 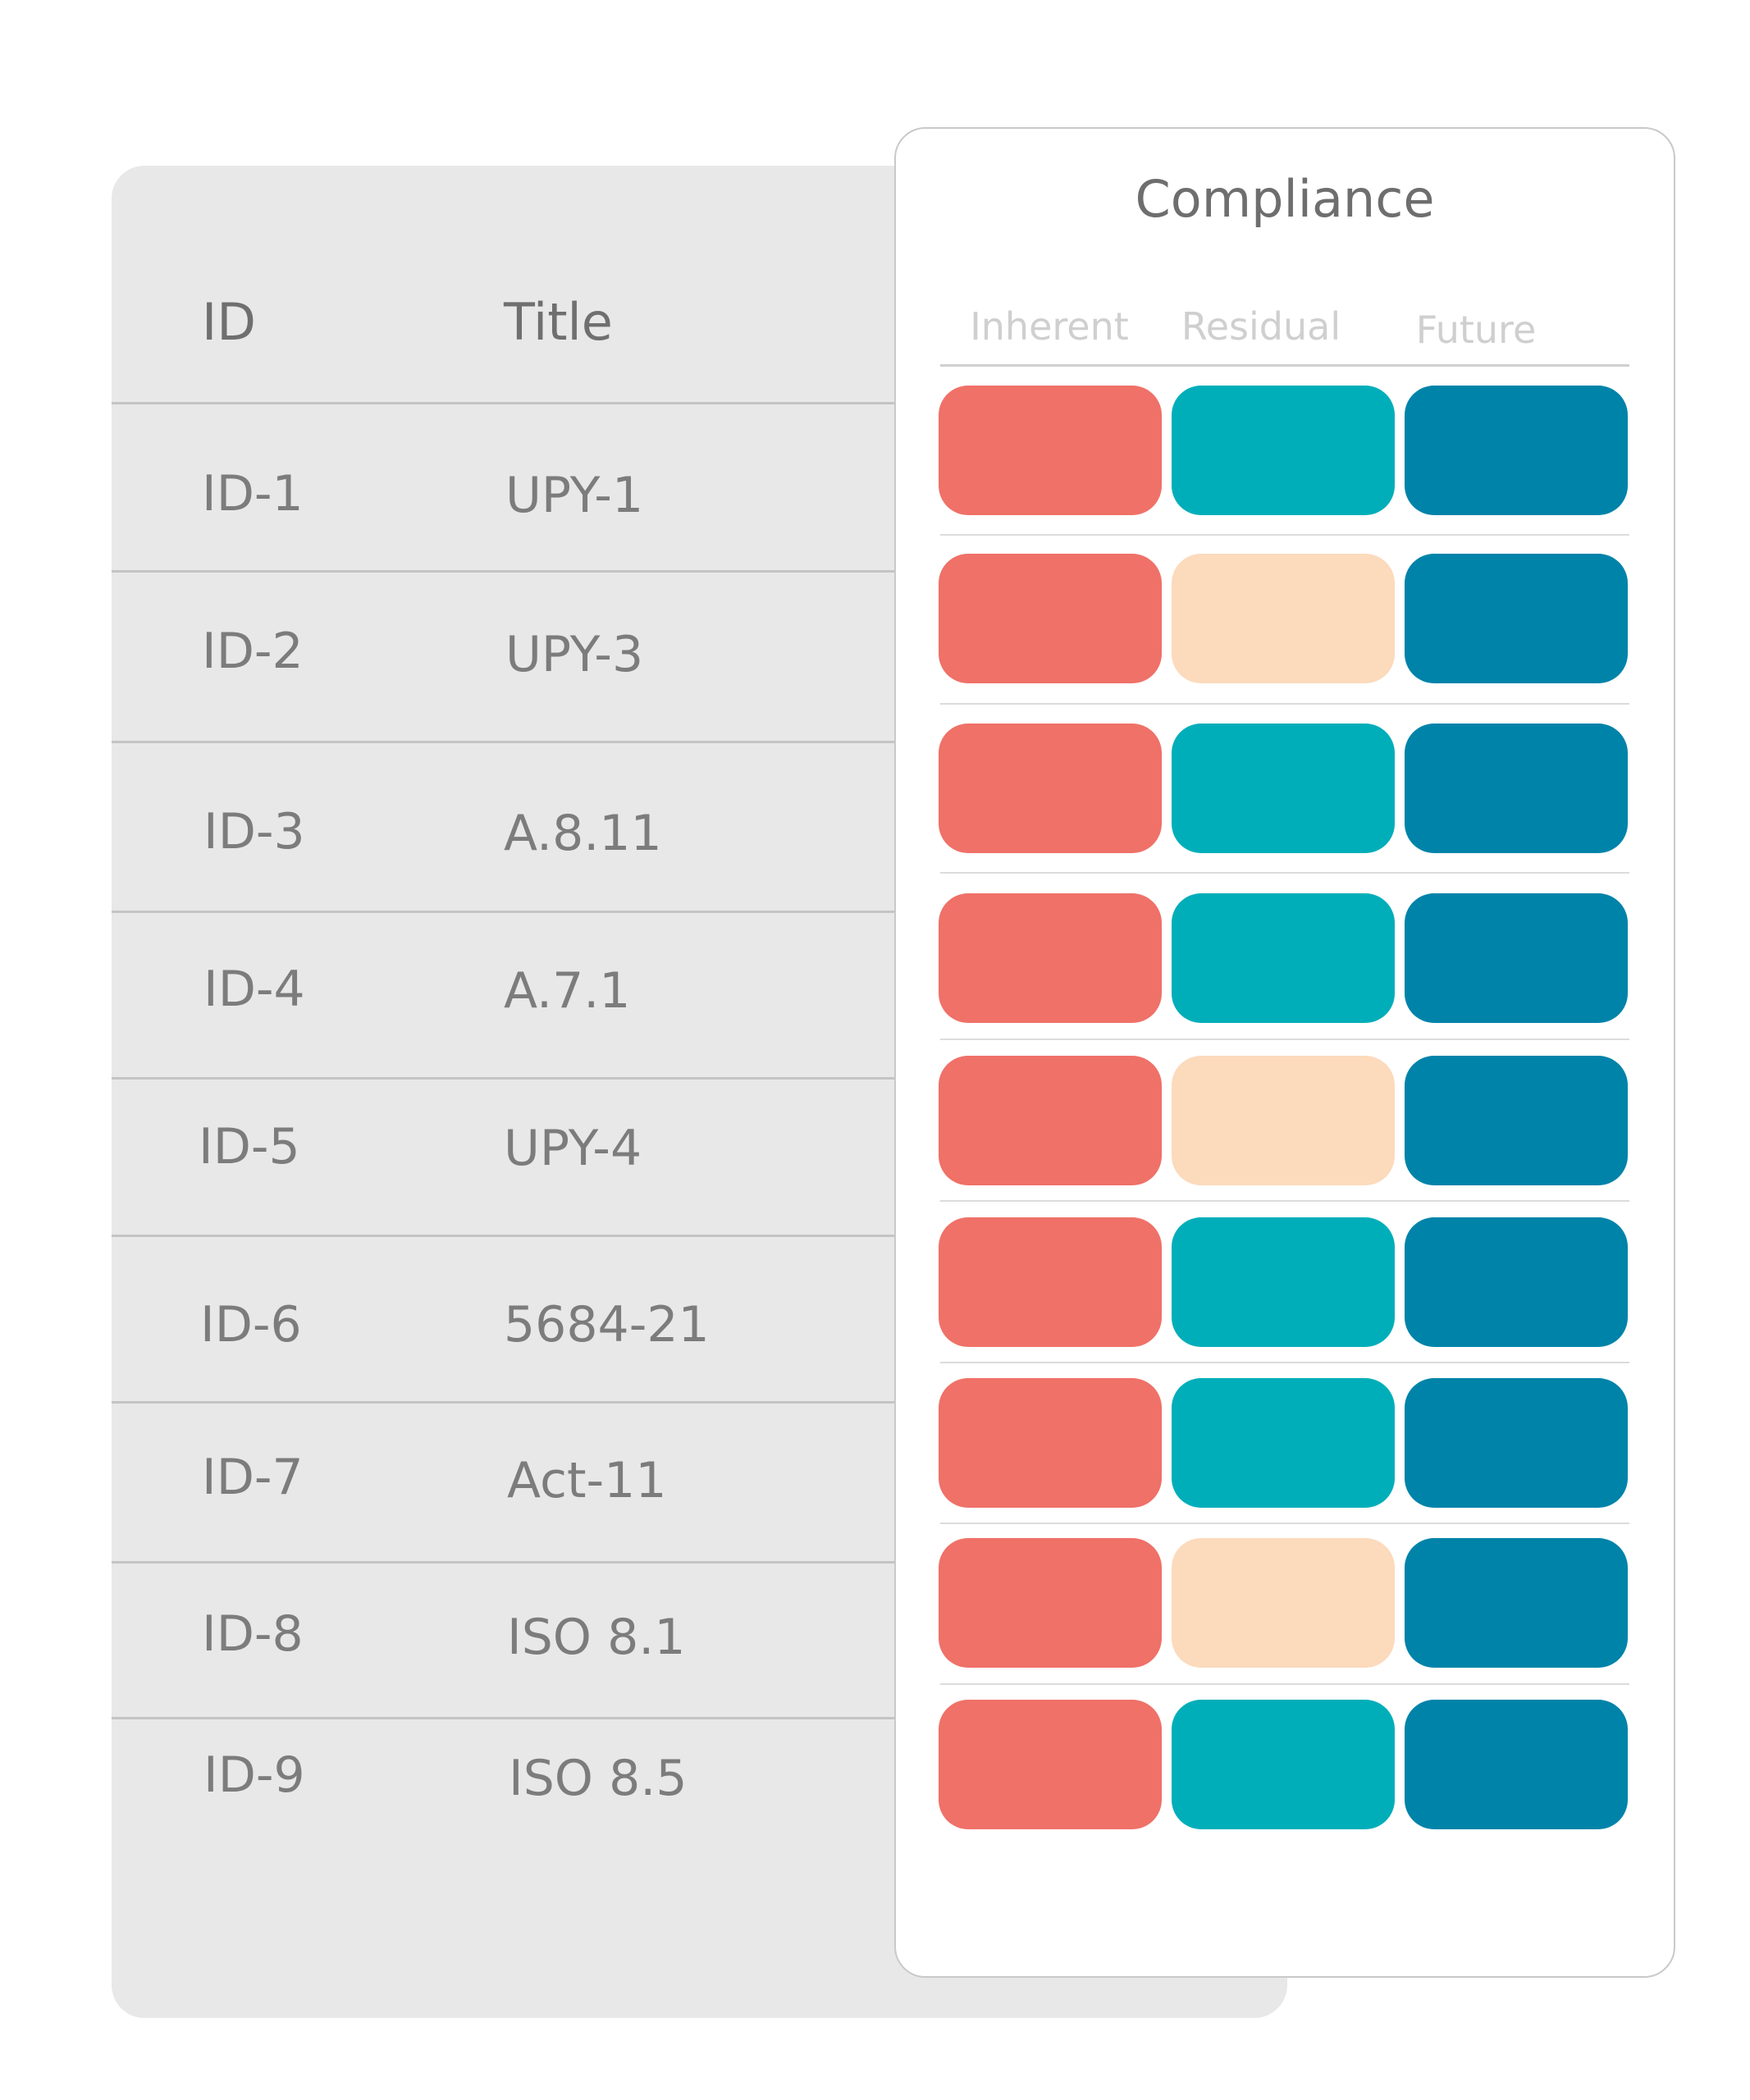 What do you see at coordinates (607, 1325) in the screenshot?
I see `row-title-cell: 5684-21` at bounding box center [607, 1325].